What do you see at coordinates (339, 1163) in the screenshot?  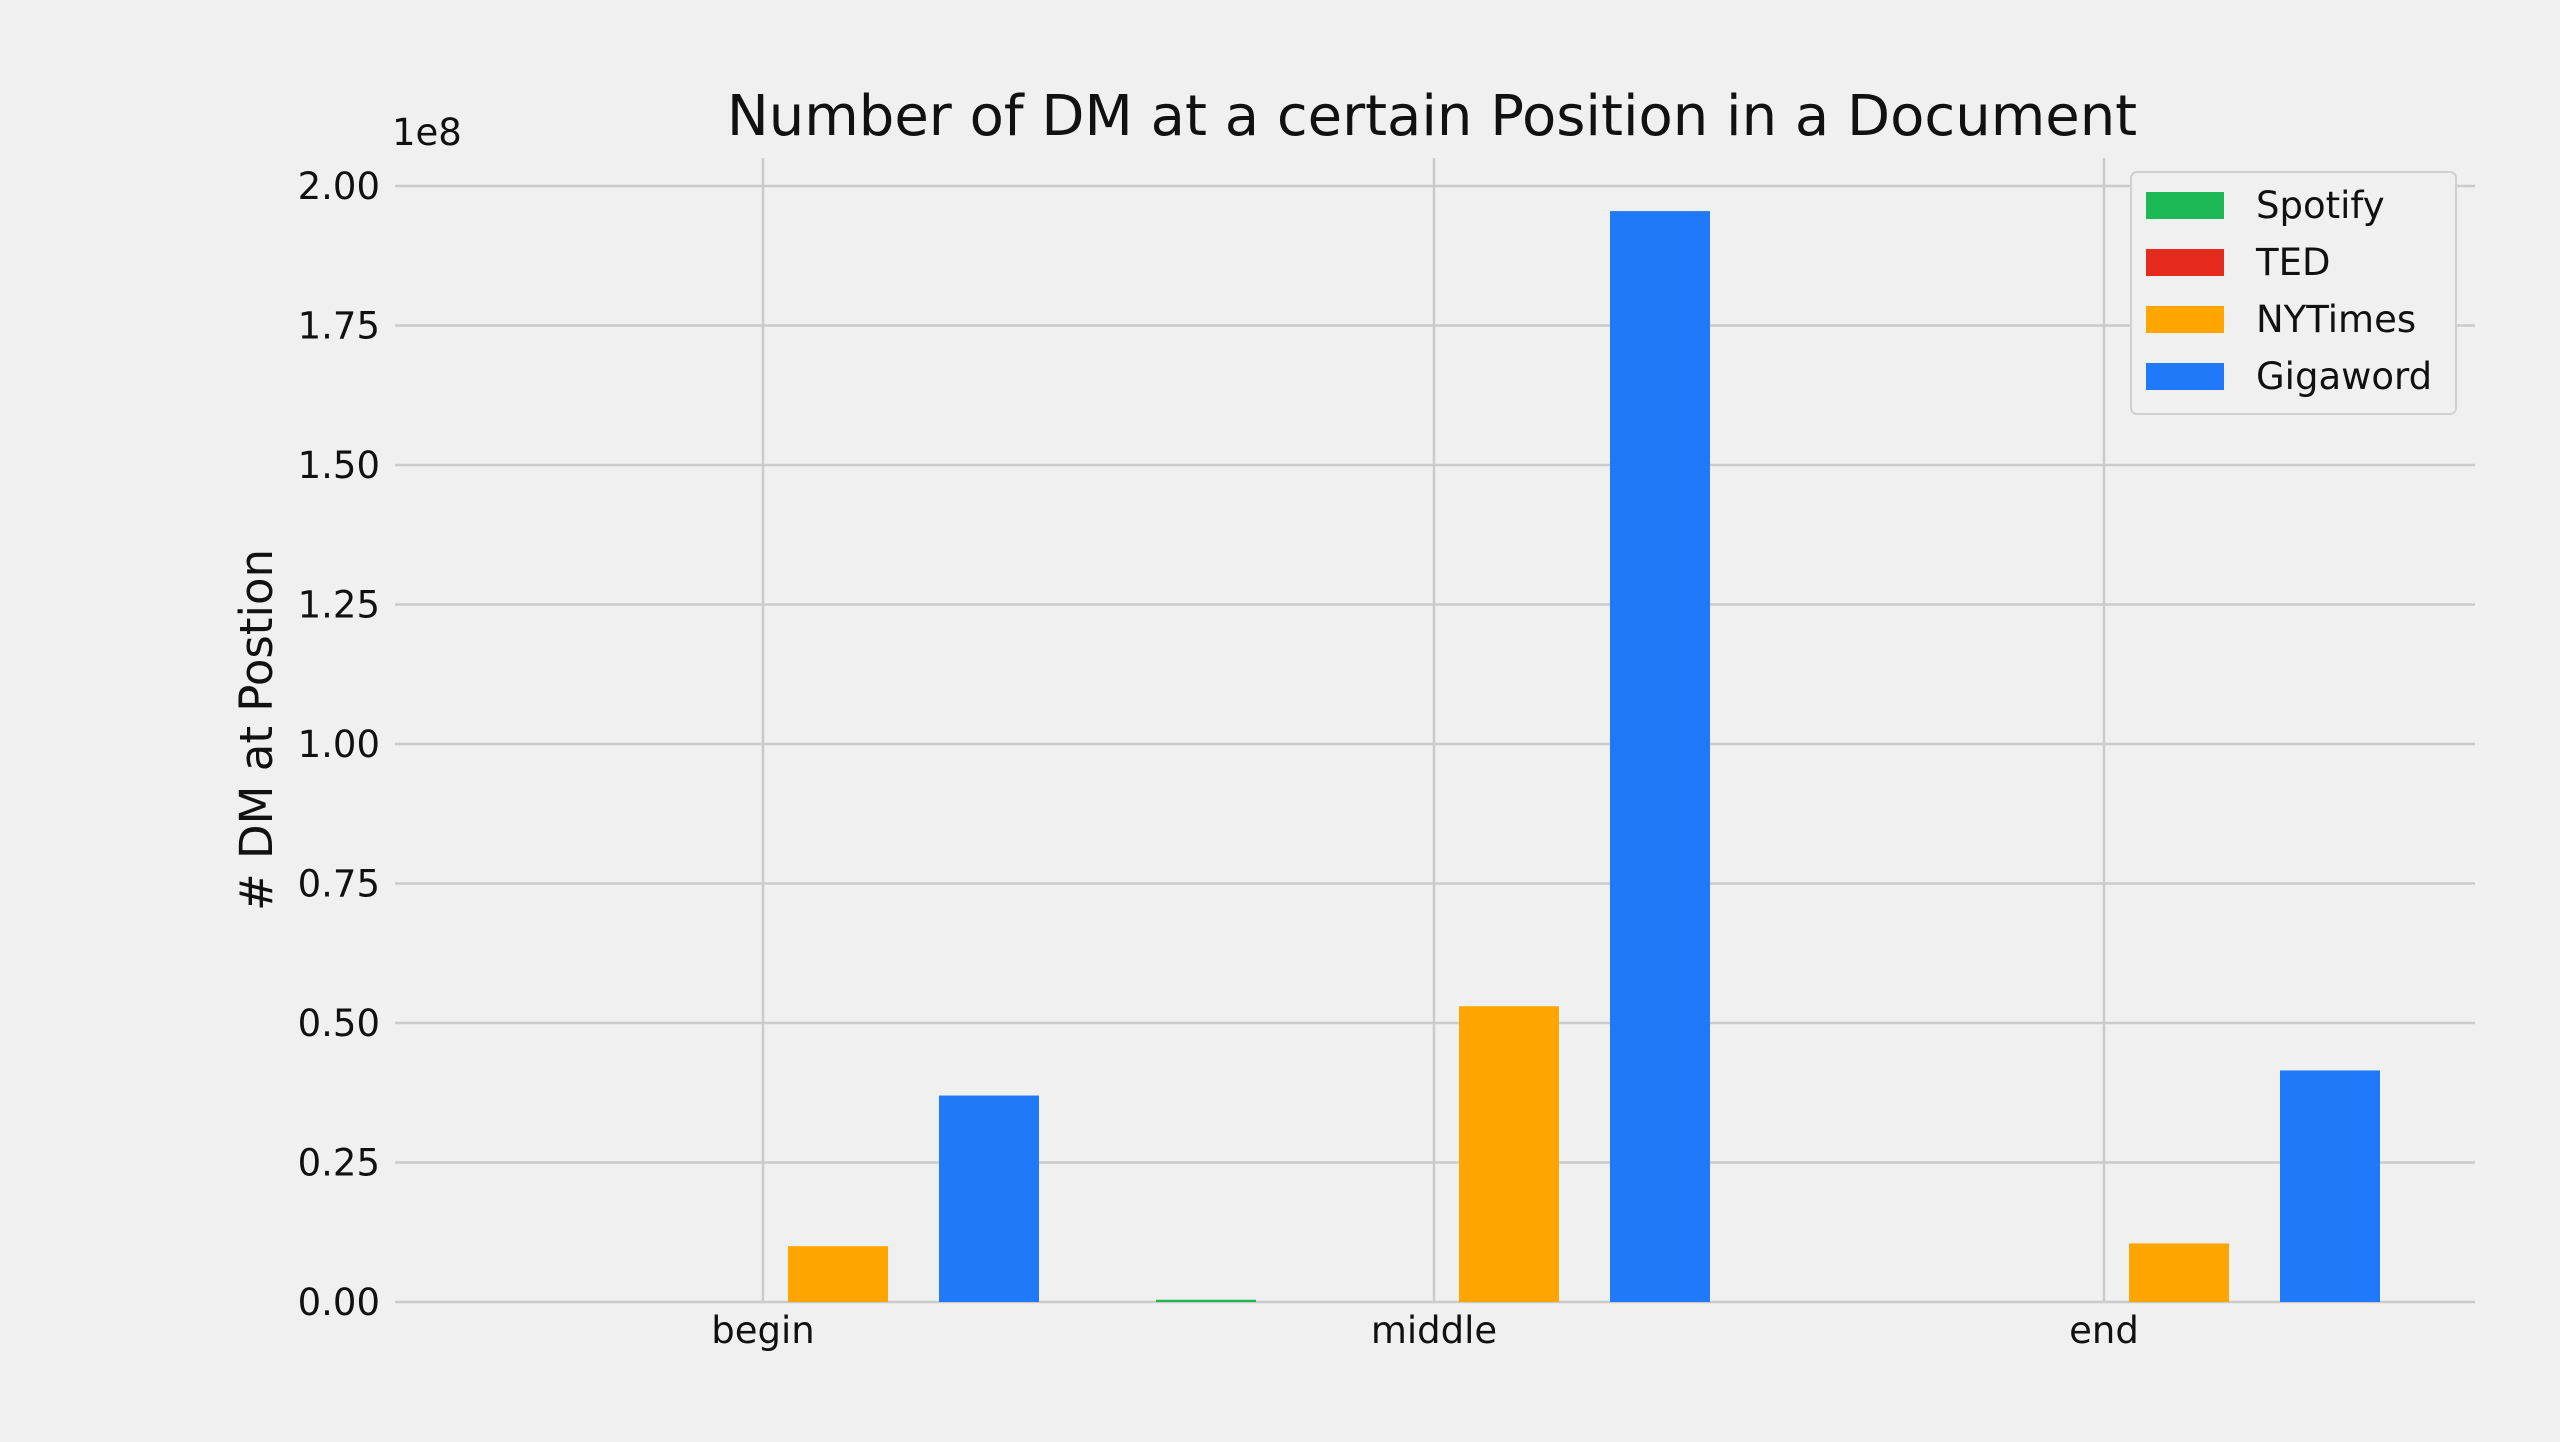 I see `y-tick-label: 0.25` at bounding box center [339, 1163].